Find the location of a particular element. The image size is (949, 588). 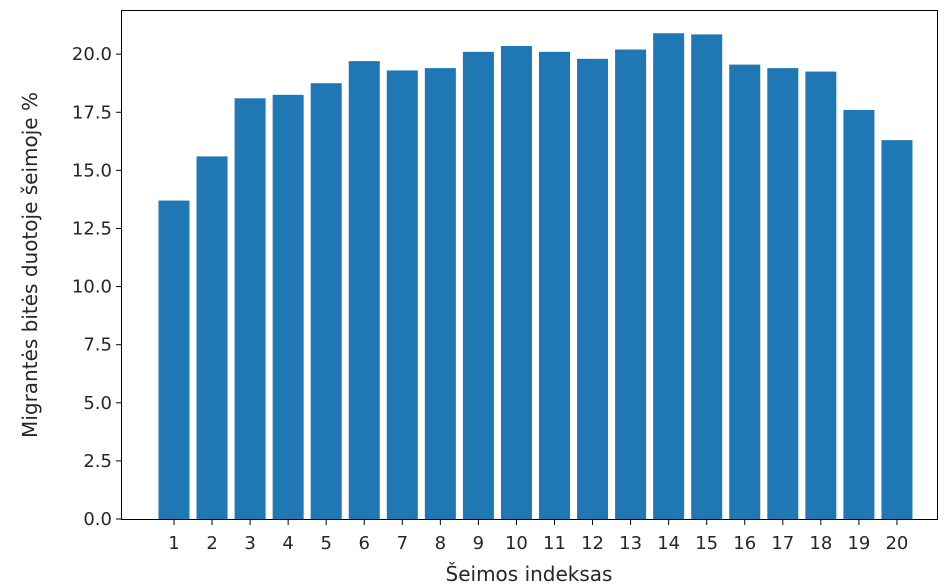

y-tick-label: 17.5 is located at coordinates (92, 112).